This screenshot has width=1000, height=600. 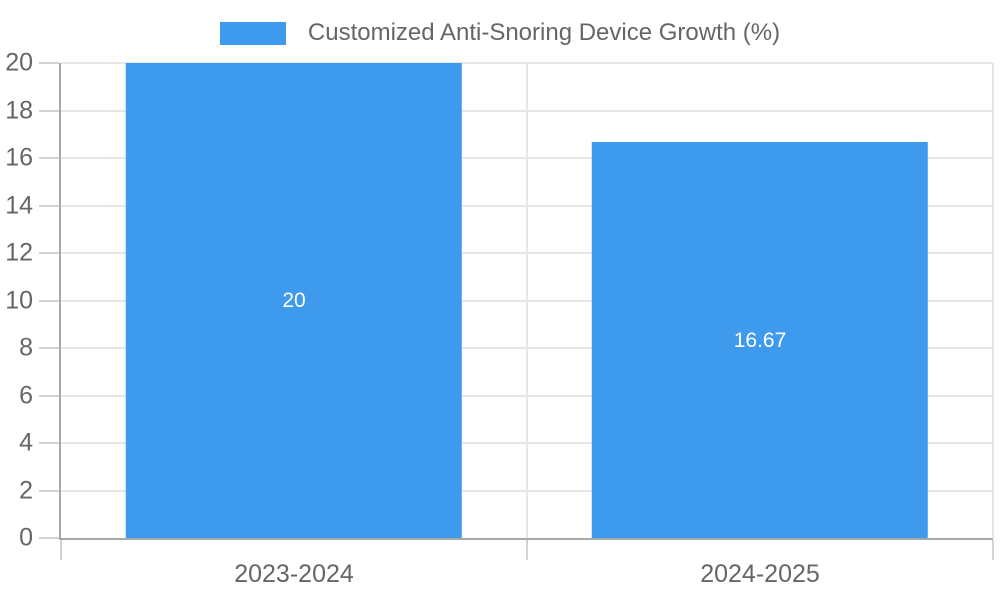 What do you see at coordinates (19, 157) in the screenshot?
I see `y-axis-tick-label: 16` at bounding box center [19, 157].